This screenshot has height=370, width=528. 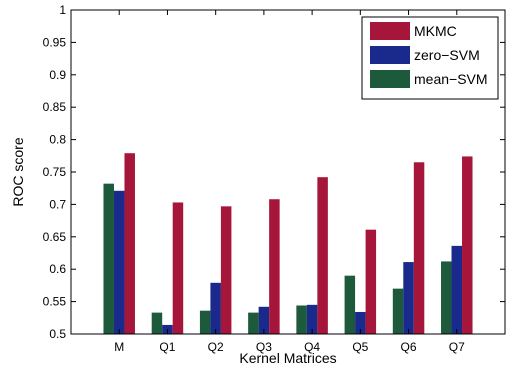 I want to click on x-tick-label: Q1, so click(x=167, y=347).